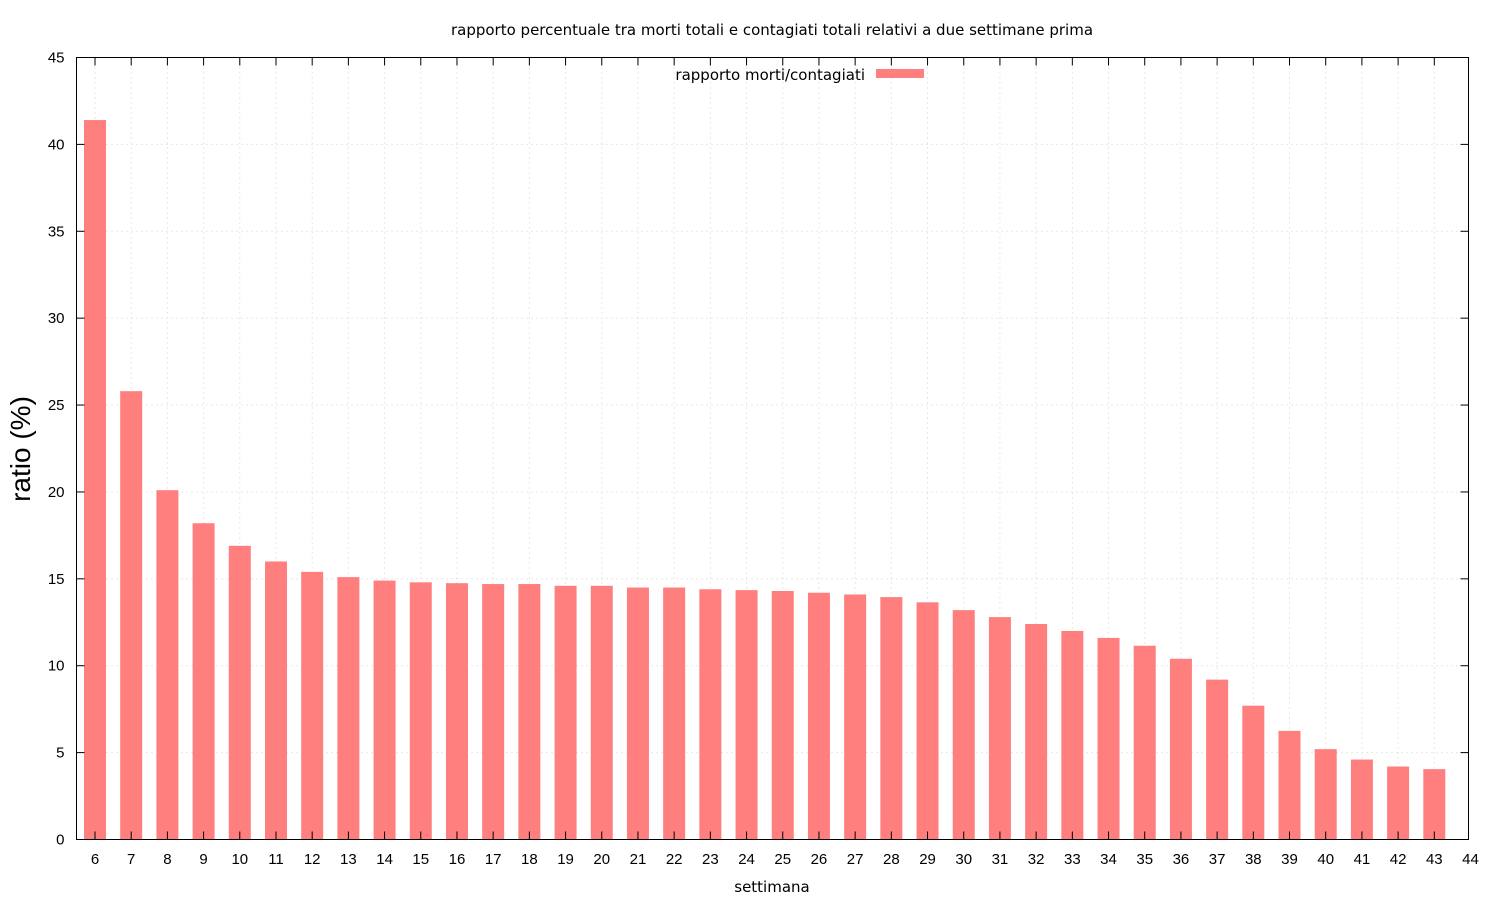 Image resolution: width=1500 pixels, height=900 pixels. What do you see at coordinates (203, 859) in the screenshot?
I see `x-tick-label: 9` at bounding box center [203, 859].